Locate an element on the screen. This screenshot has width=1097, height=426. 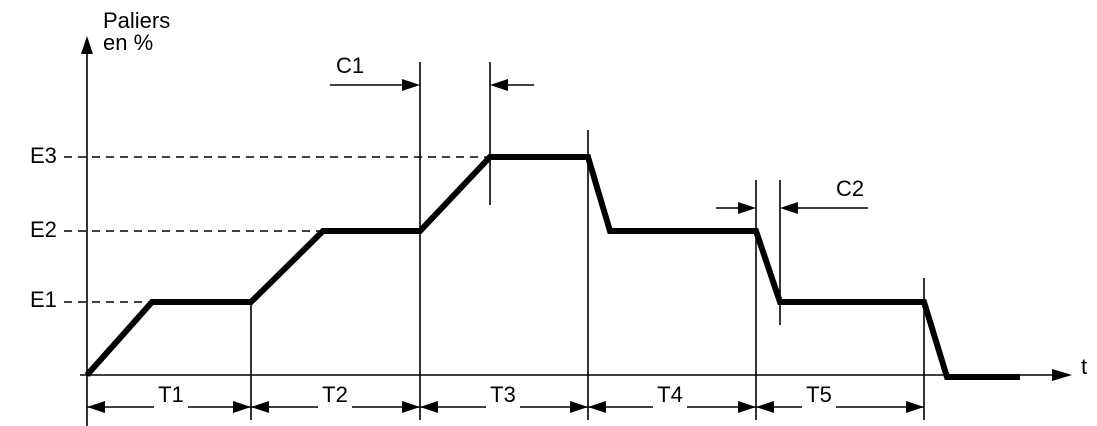
level-label-e3: E3 is located at coordinates (43, 155).